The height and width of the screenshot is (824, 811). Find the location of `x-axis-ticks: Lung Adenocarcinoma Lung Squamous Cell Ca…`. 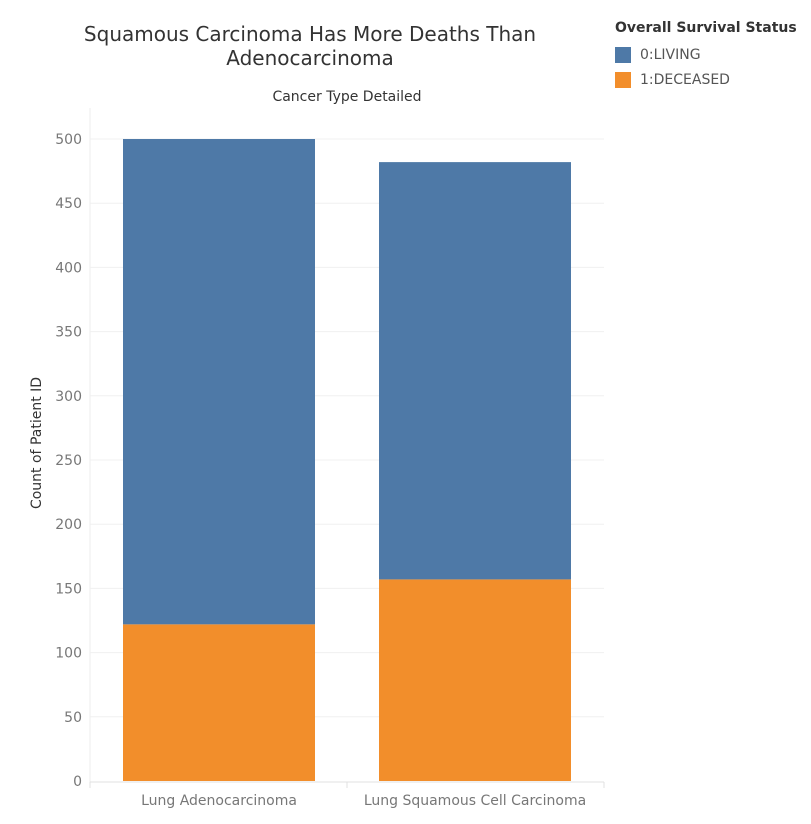

x-axis-ticks: Lung Adenocarcinoma Lung Squamous Cell Ca… is located at coordinates (363, 801).